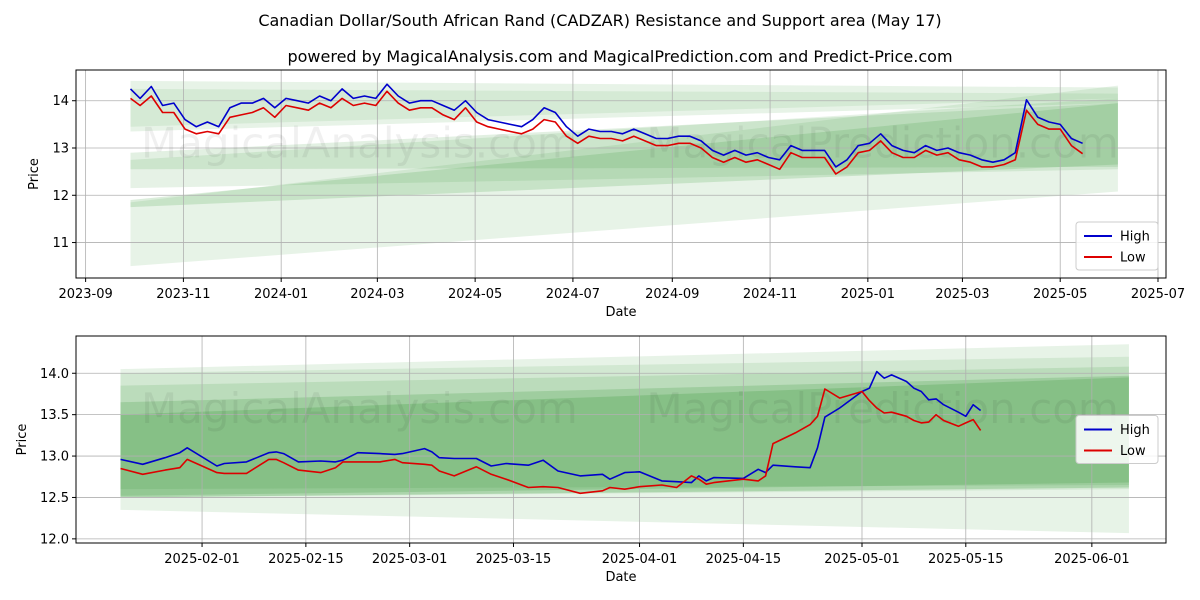 Image resolution: width=1200 pixels, height=600 pixels. Describe the element at coordinates (744, 559) in the screenshot. I see `x-tick-label-5: 2025-04-15` at that location.